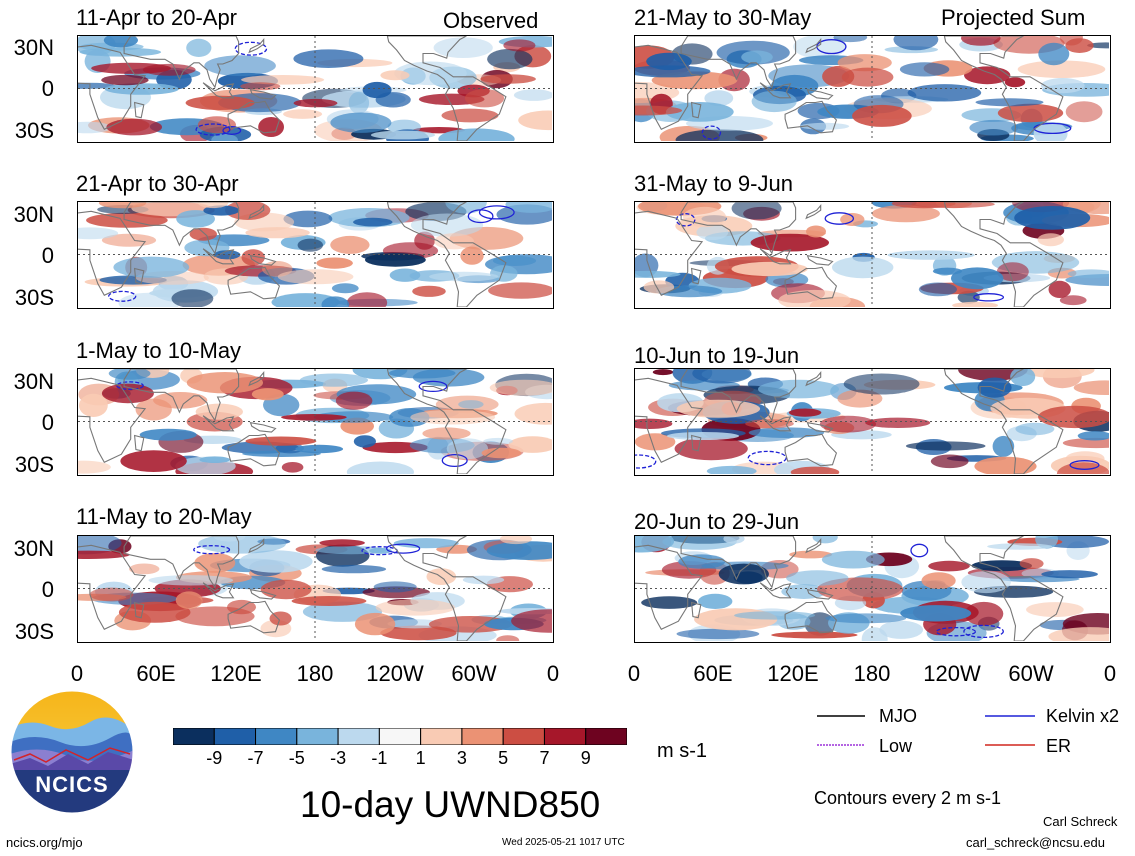 The image size is (1135, 856). Describe the element at coordinates (33, 548) in the screenshot. I see `ylabel-30n: 30N` at that location.